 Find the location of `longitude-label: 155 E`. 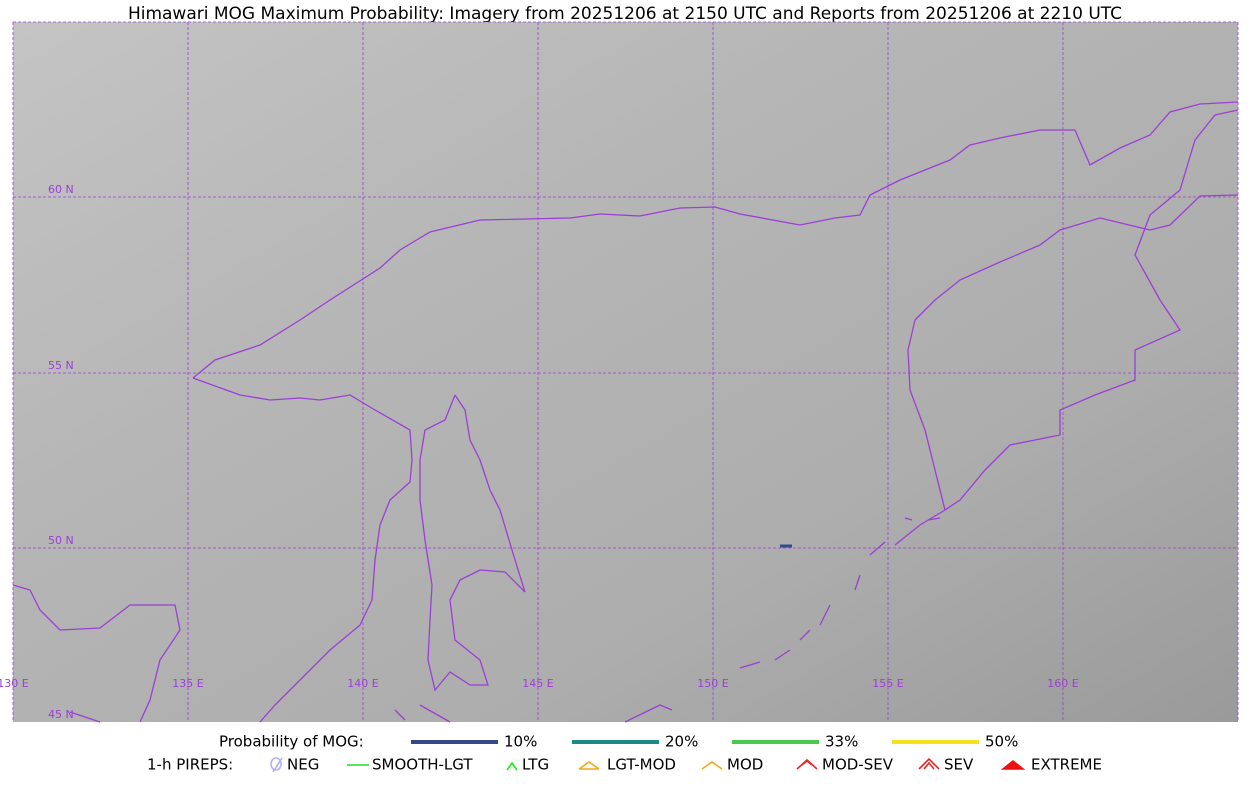

longitude-label: 155 E is located at coordinates (887, 683).